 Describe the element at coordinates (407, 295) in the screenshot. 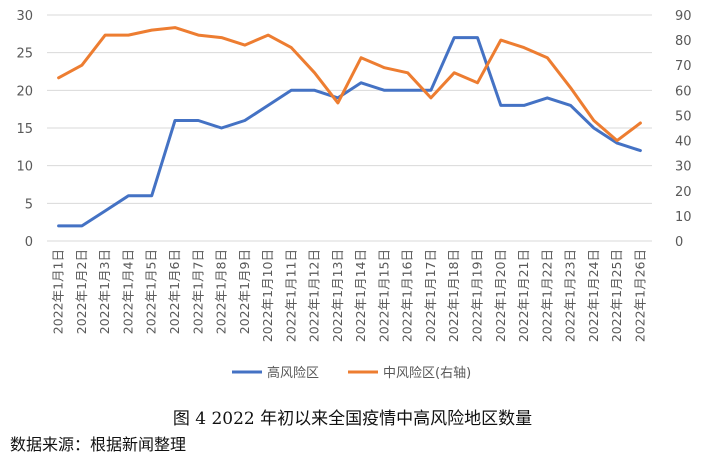

I see `x-tick-label: 2022年1月16日` at that location.